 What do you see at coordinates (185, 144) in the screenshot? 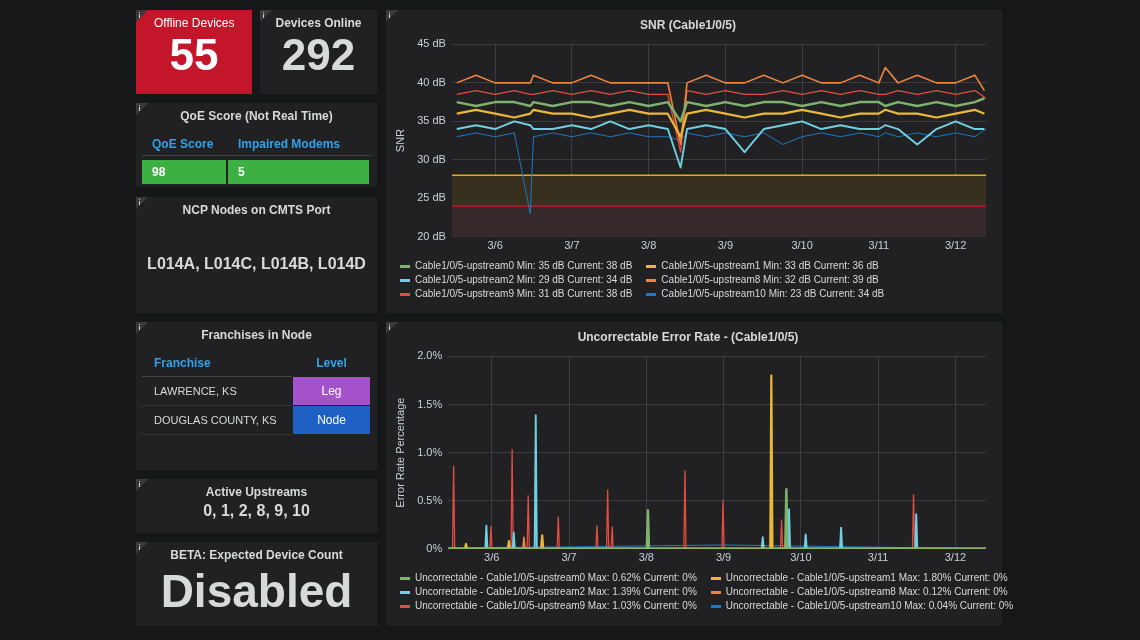
I see `category-label: QoE Score` at bounding box center [185, 144].